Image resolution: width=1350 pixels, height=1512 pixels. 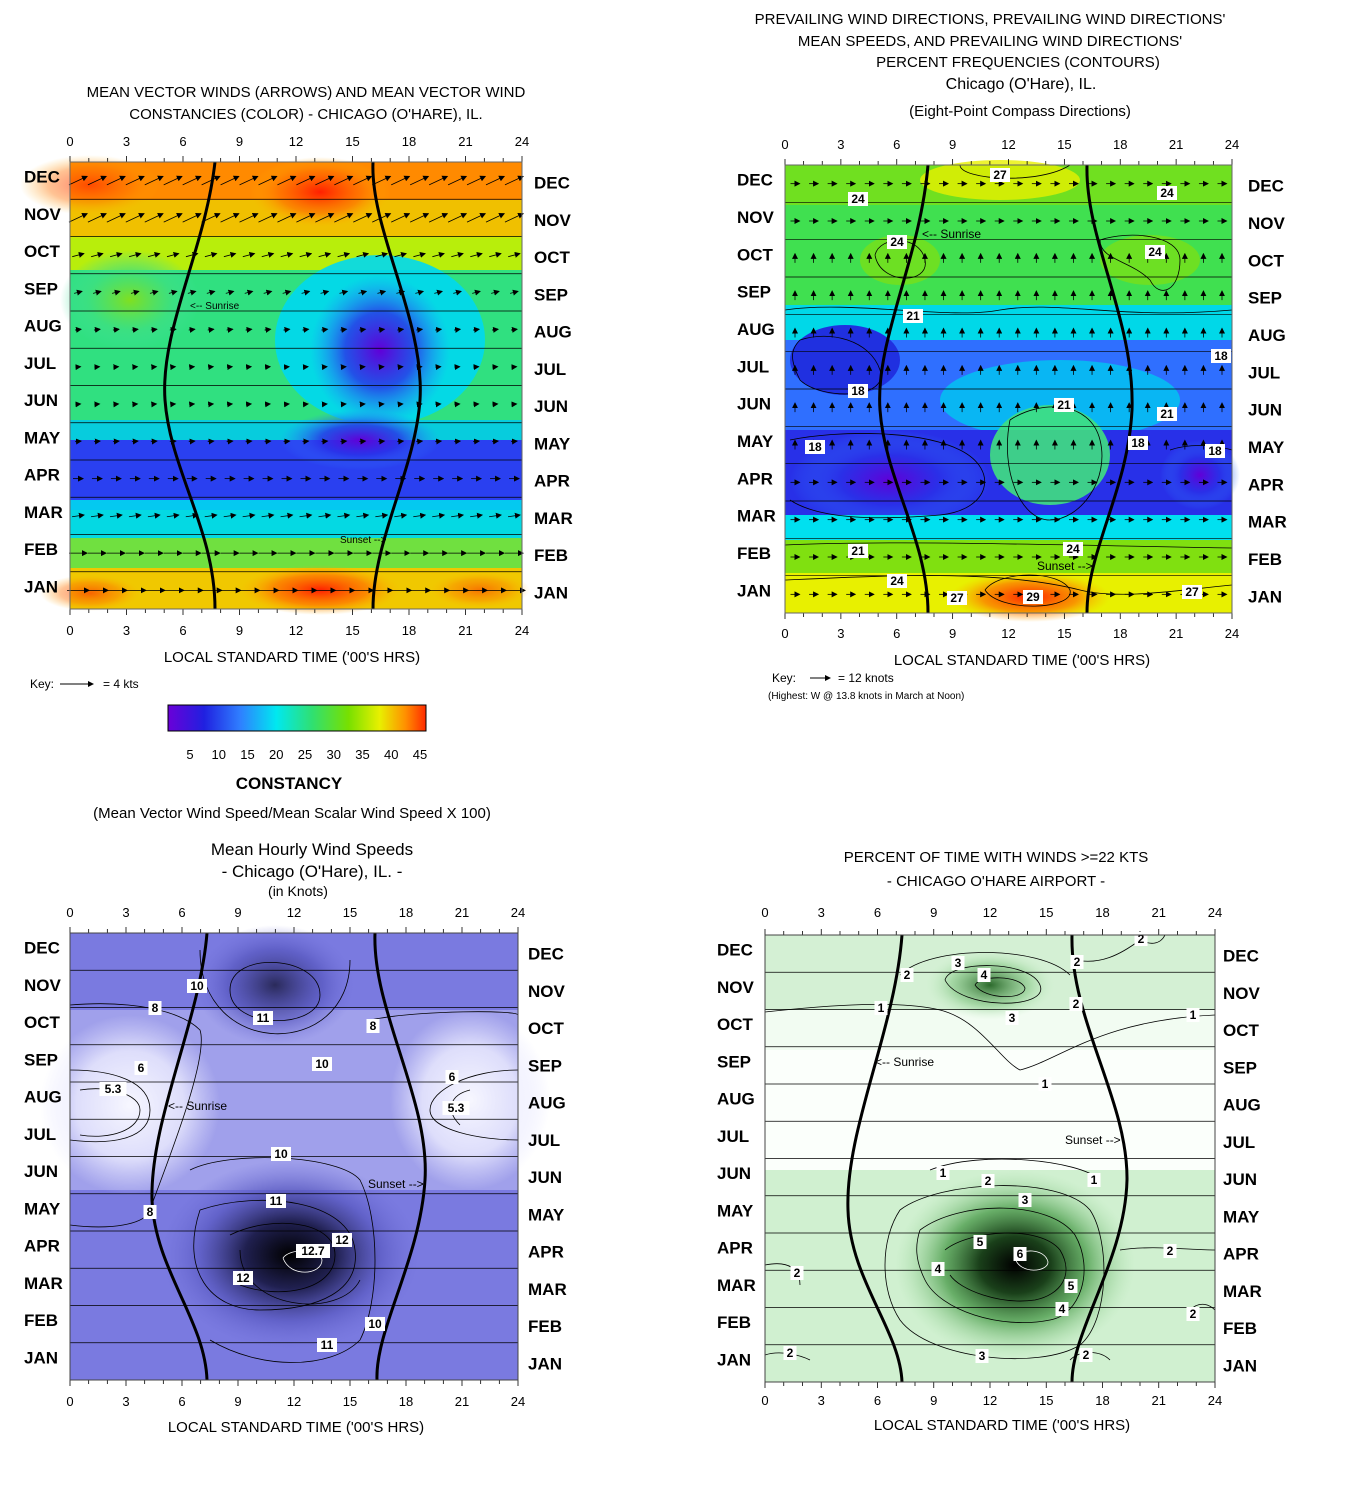 I want to click on month-label-left: JAN, so click(x=734, y=1359).